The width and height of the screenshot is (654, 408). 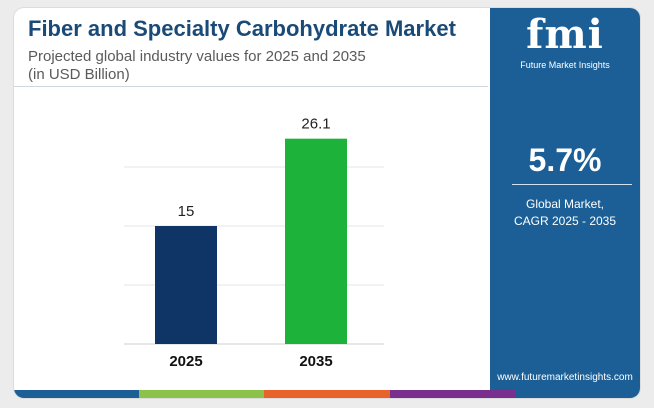 What do you see at coordinates (565, 34) in the screenshot?
I see `logo-text: fmi` at bounding box center [565, 34].